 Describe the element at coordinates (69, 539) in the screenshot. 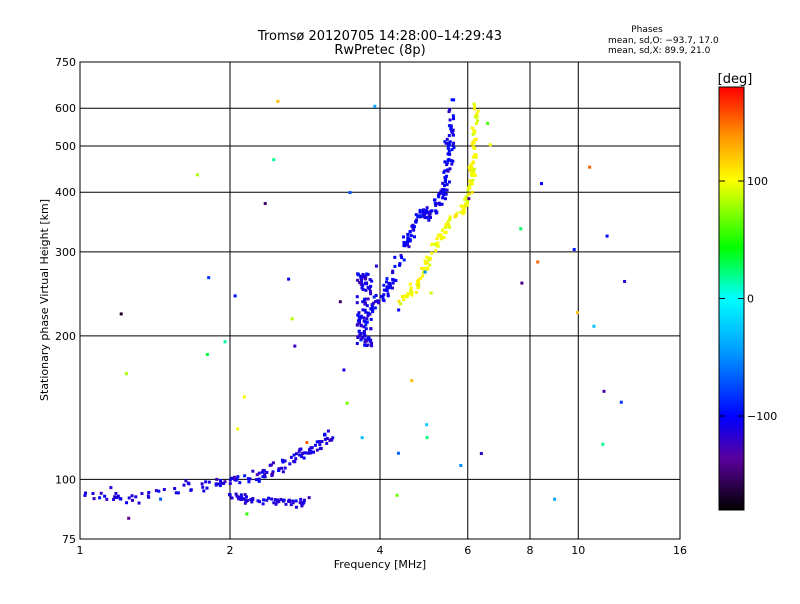

I see `y-tick-label: 75` at that location.